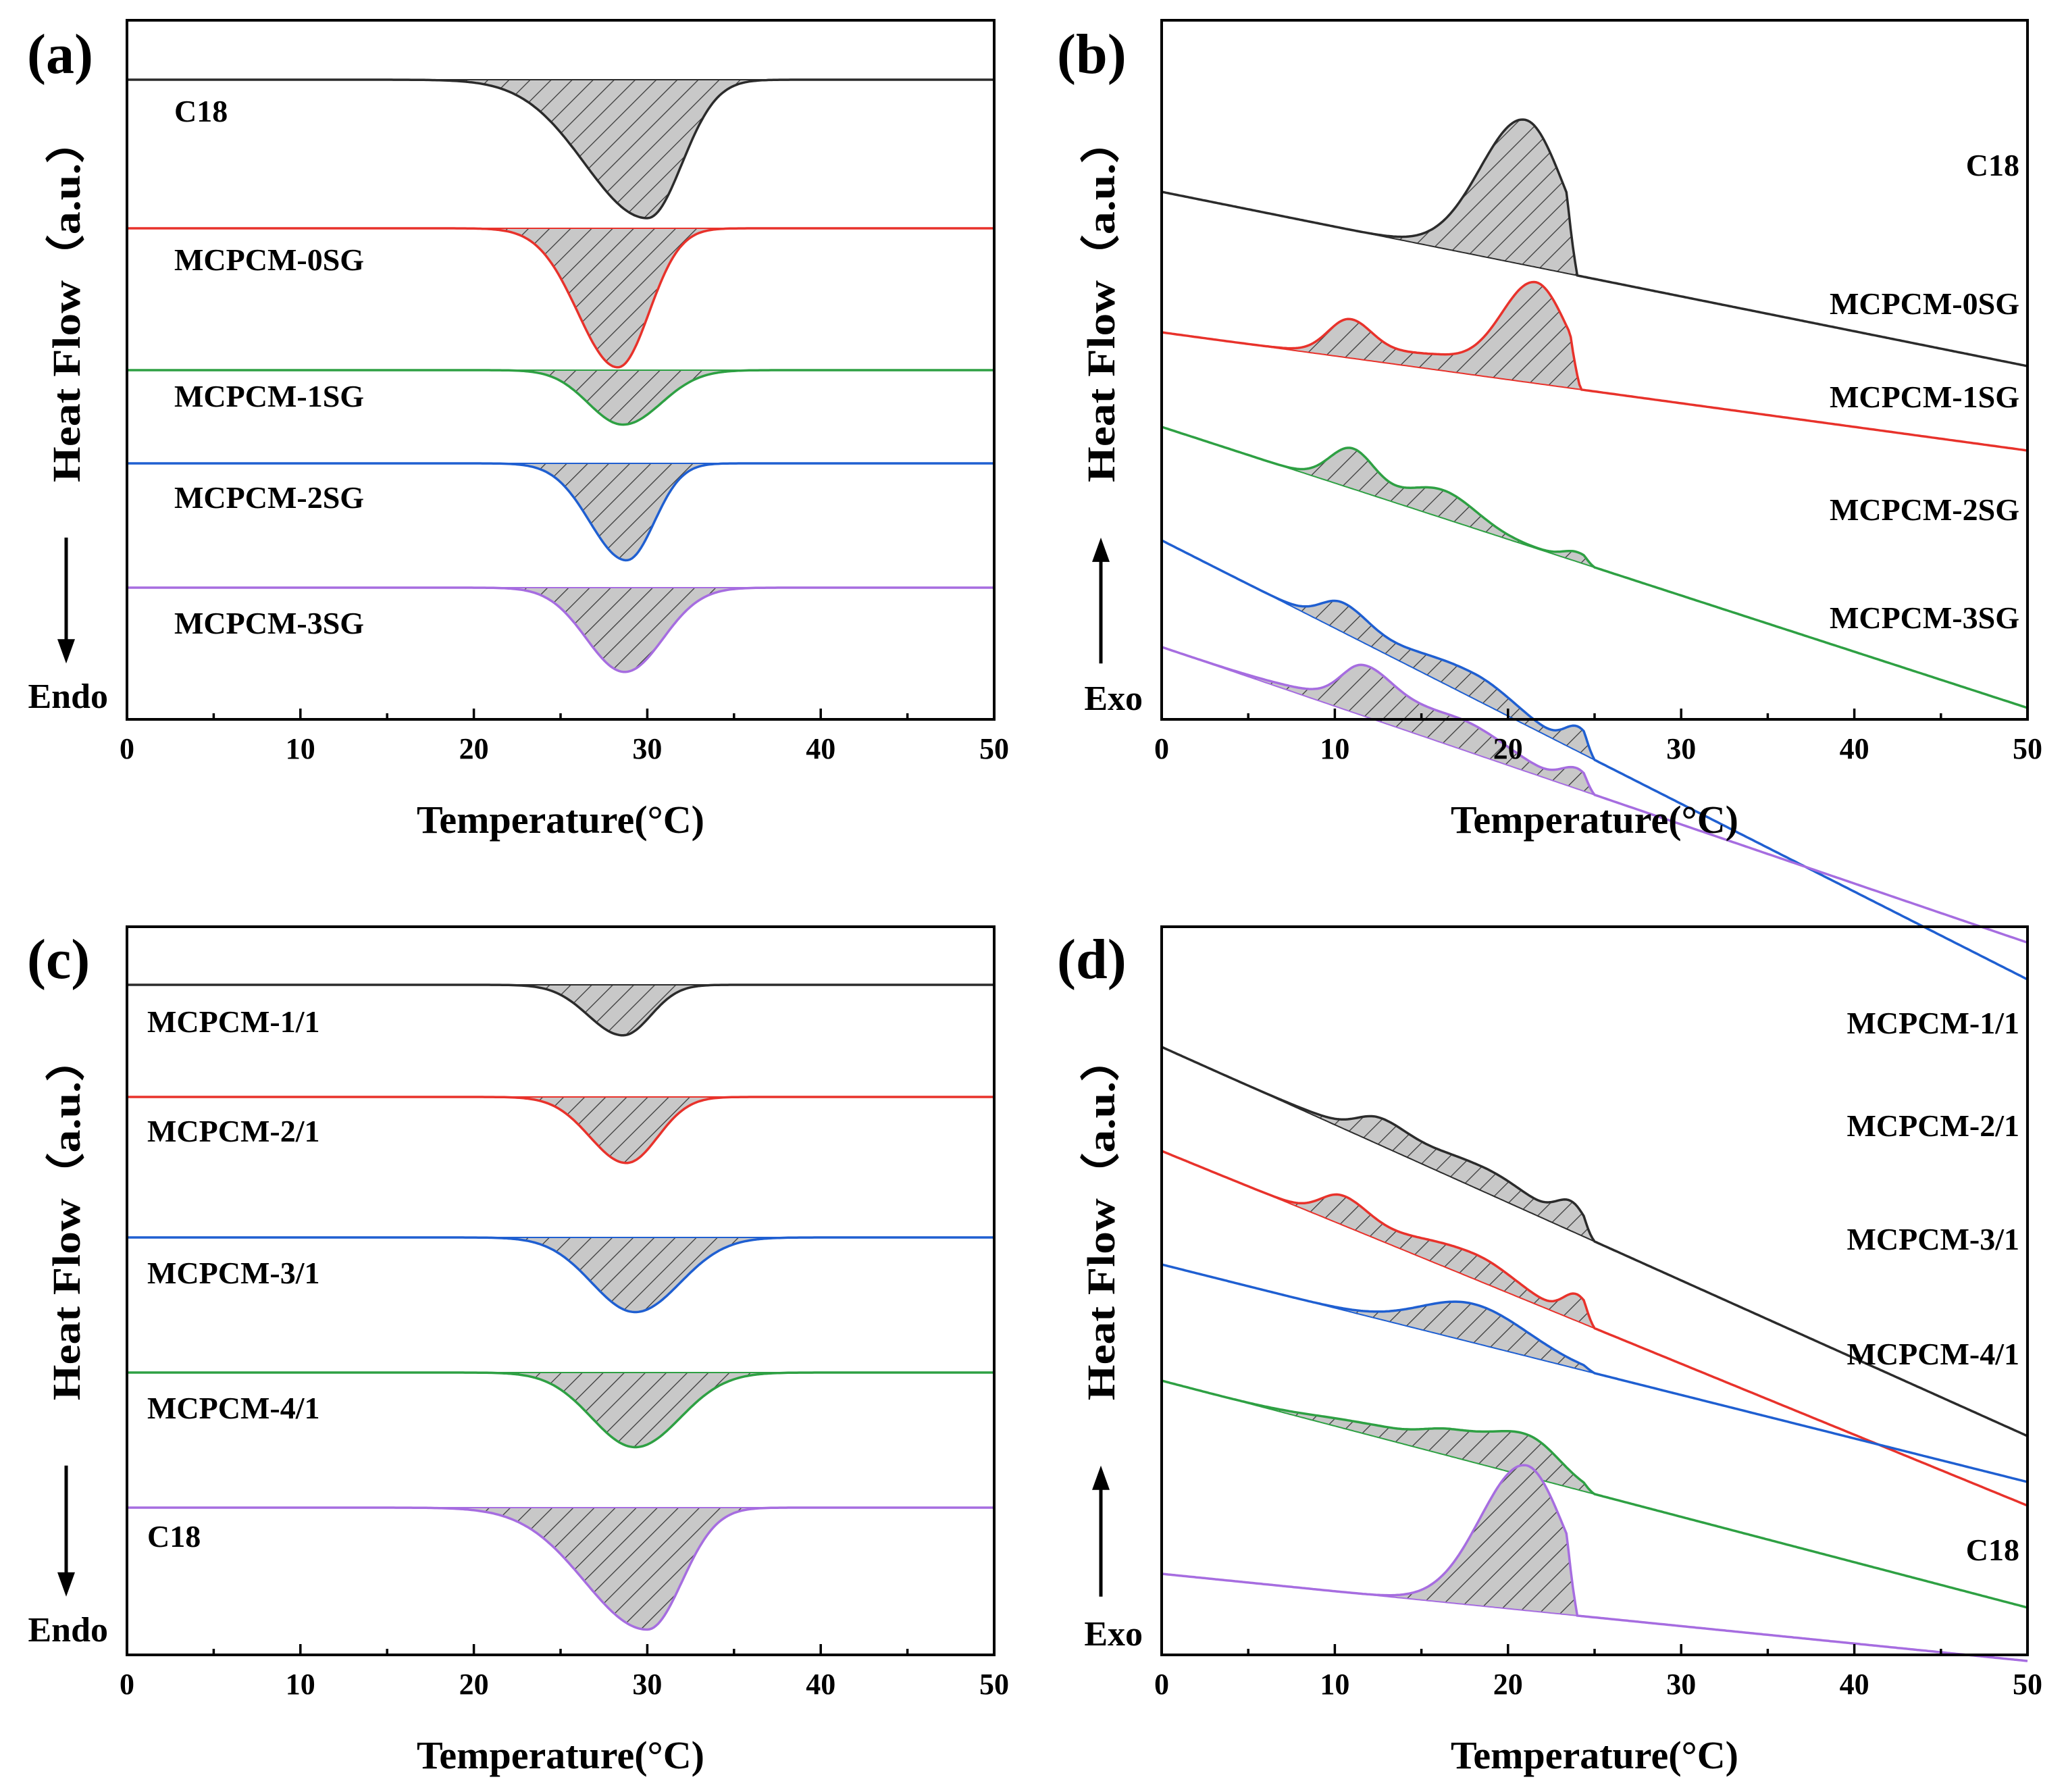 Image resolution: width=2066 pixels, height=1792 pixels. I want to click on panel-b-x-tick-label-4: 40, so click(1855, 748).